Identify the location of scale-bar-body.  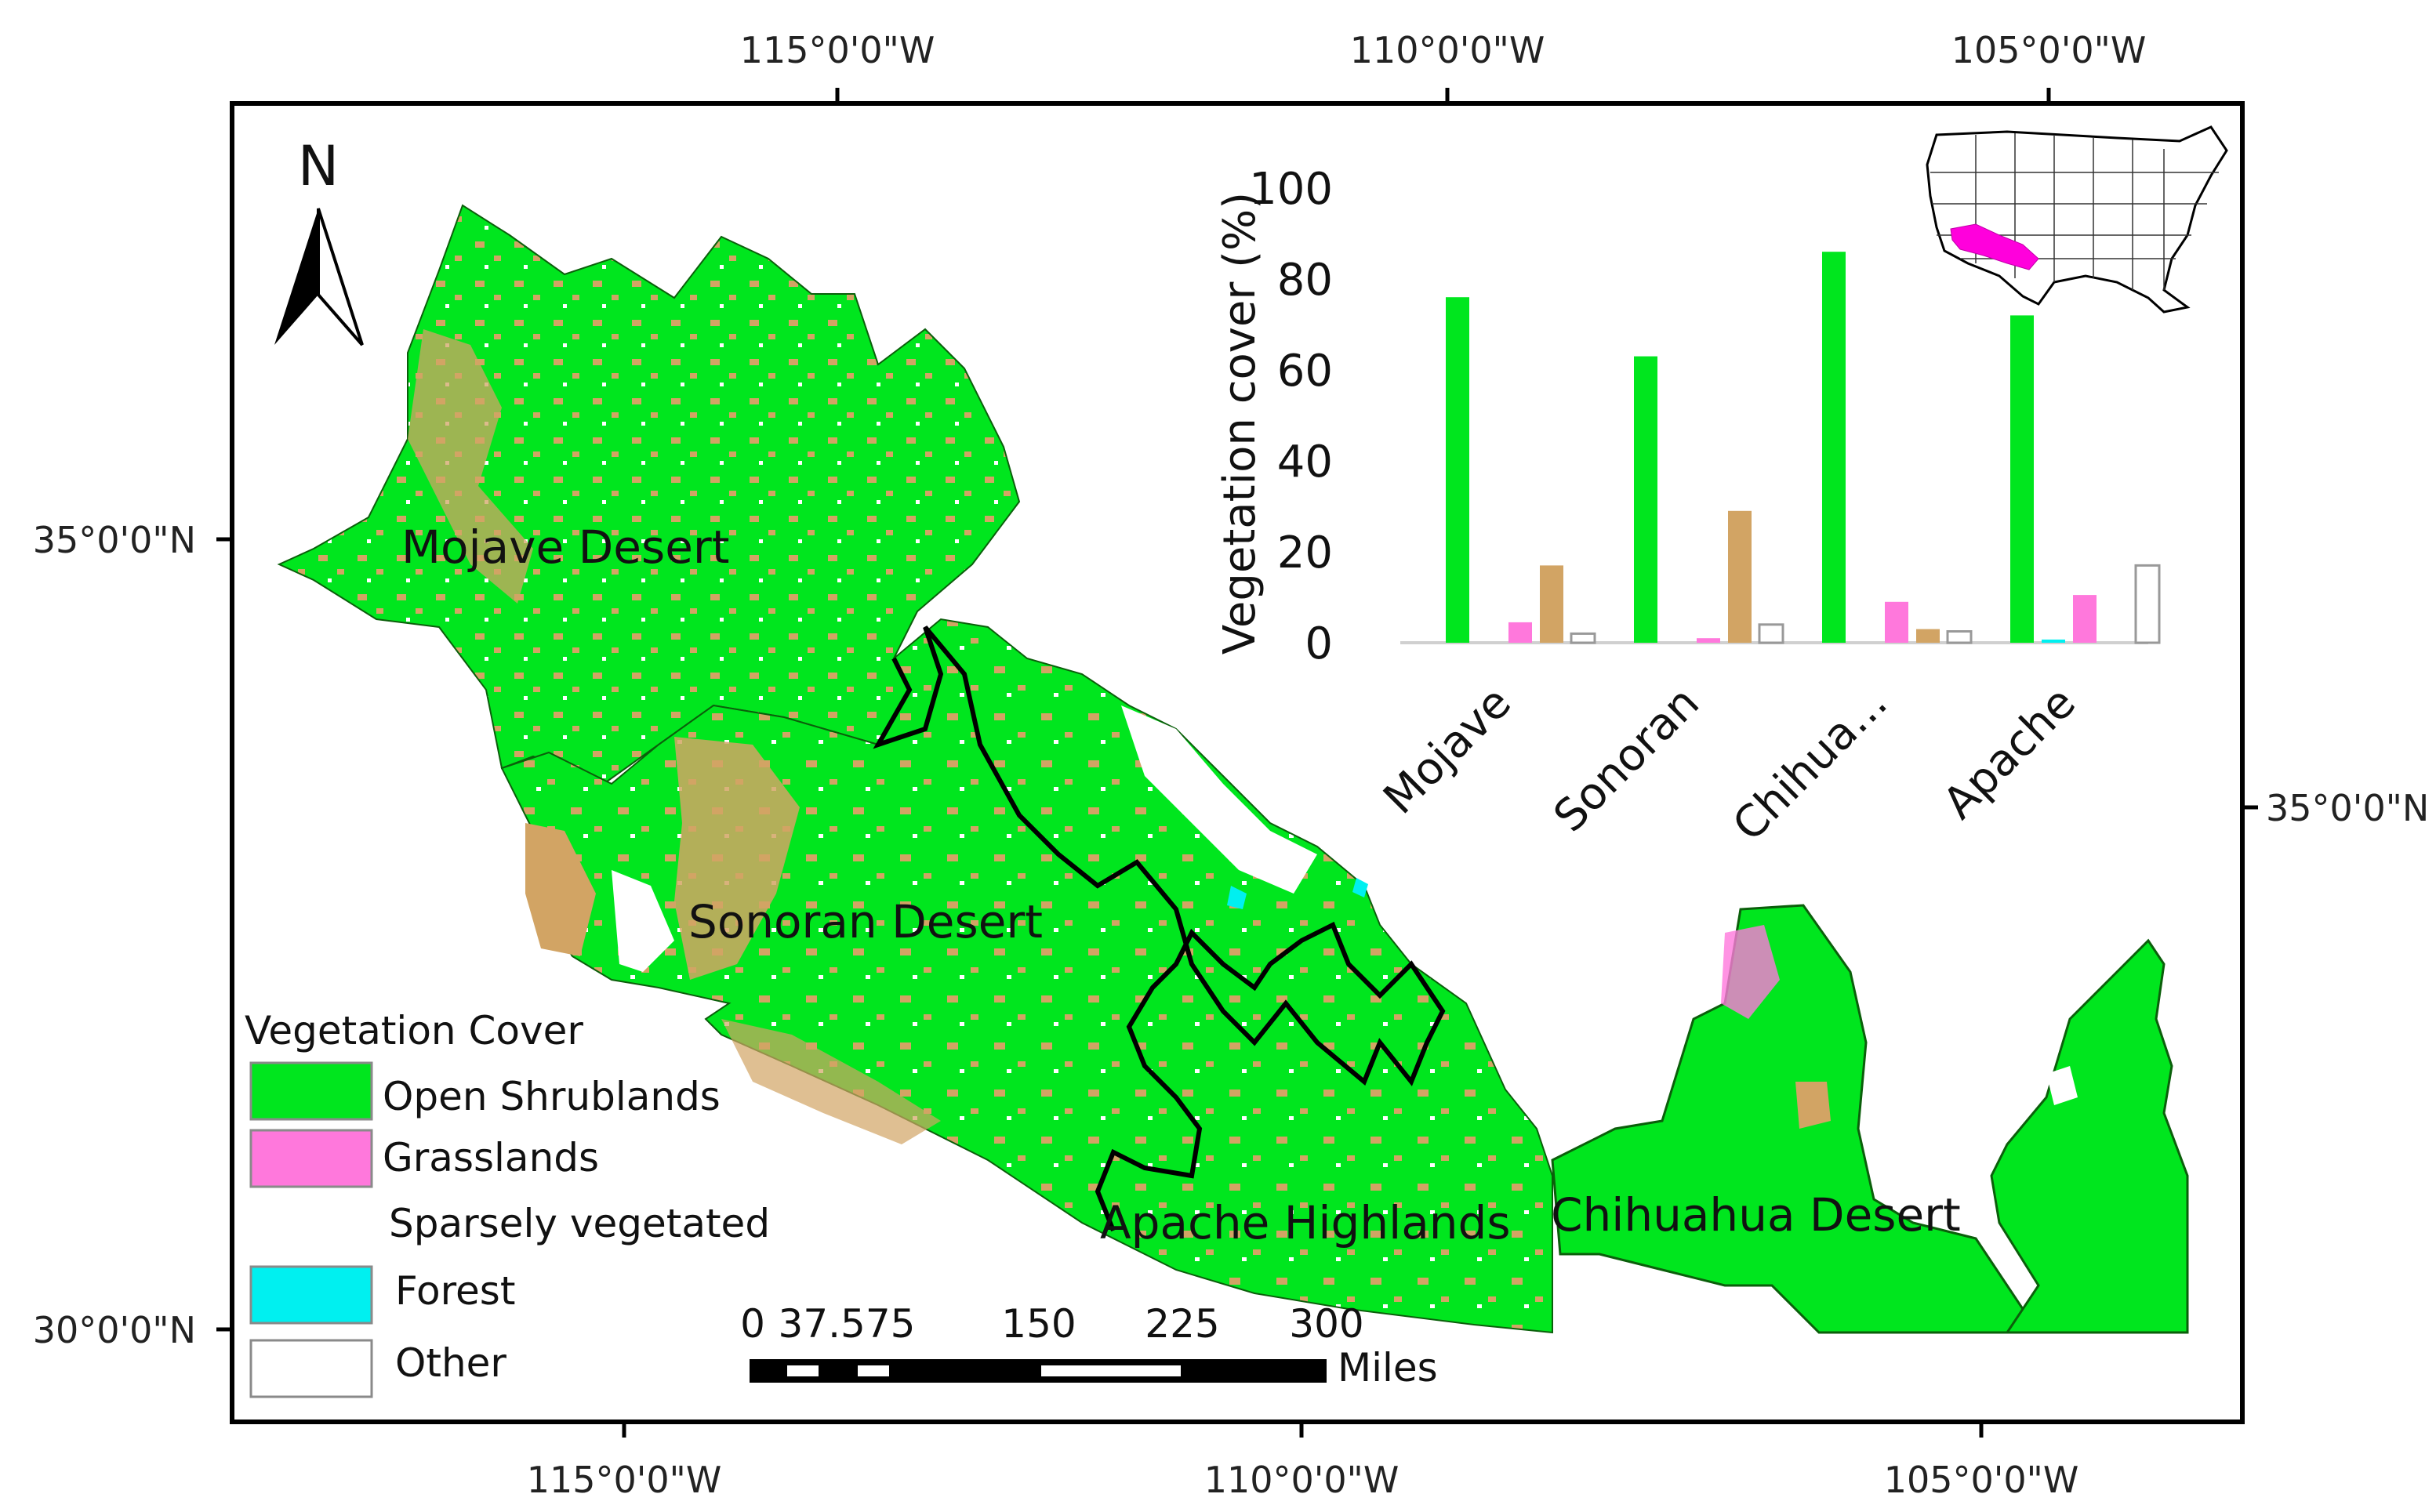
(1038, 1371).